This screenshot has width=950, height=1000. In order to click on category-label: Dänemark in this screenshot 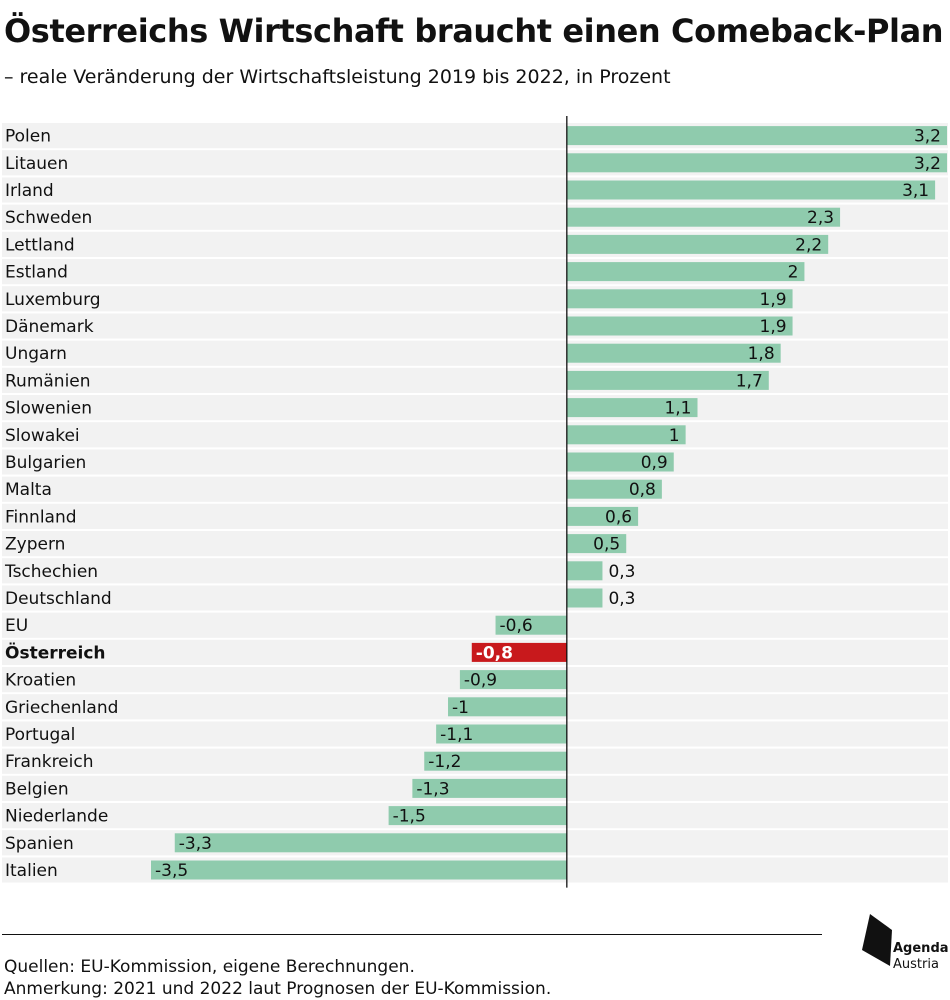, I will do `click(49, 327)`.